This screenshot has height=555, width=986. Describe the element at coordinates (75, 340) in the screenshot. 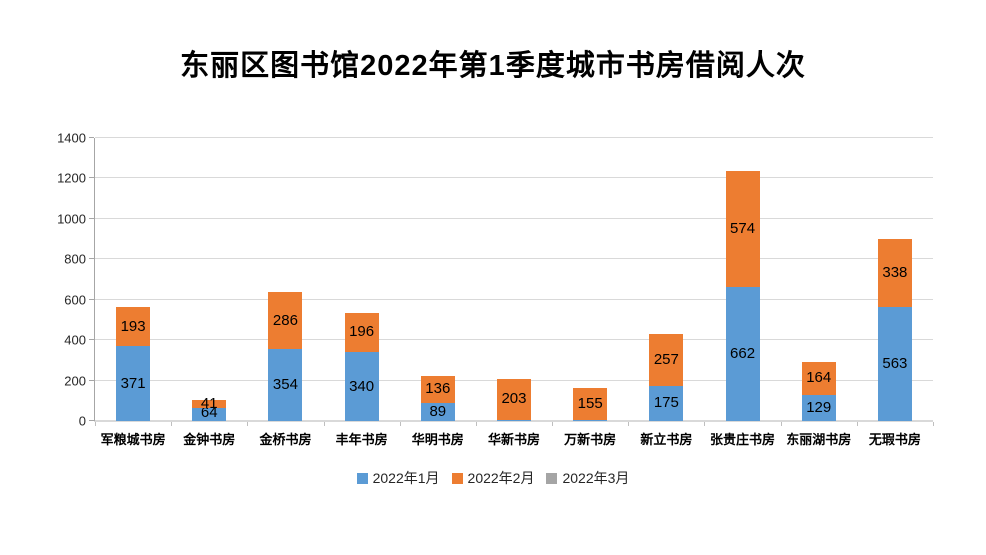

I see `y-axis-tick-label: 400` at that location.